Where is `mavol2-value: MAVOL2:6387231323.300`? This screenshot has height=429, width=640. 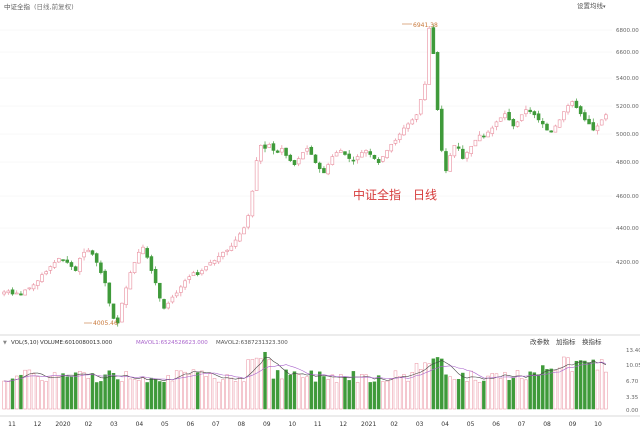 mavol2-value: MAVOL2:6387231323.300 is located at coordinates (252, 343).